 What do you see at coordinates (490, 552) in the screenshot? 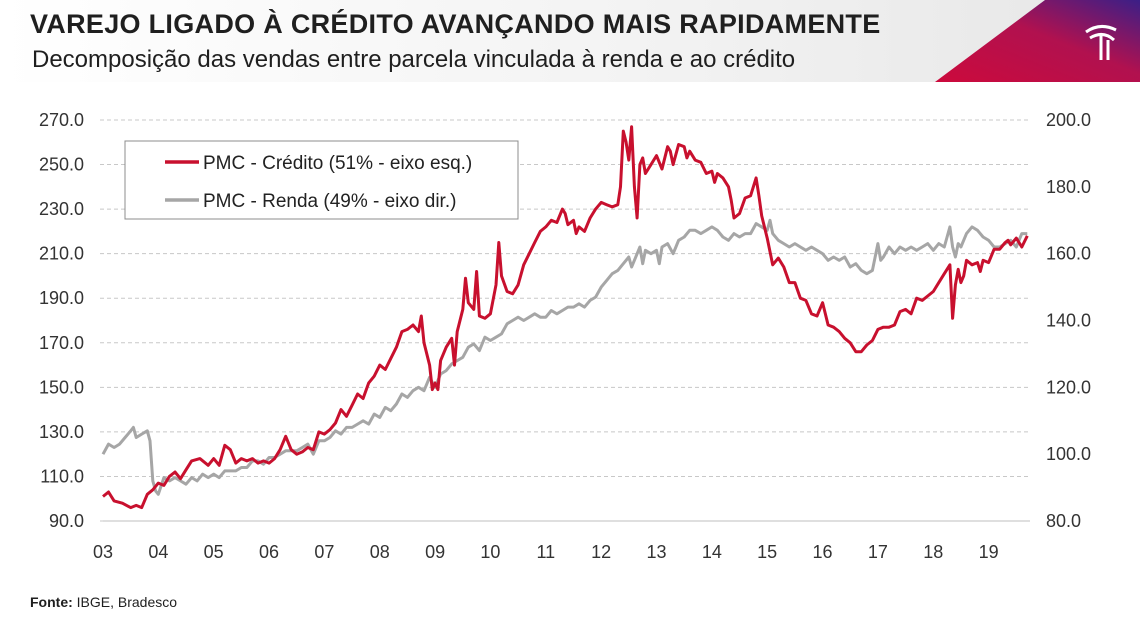
I see `x-tick-label: 10` at bounding box center [490, 552].